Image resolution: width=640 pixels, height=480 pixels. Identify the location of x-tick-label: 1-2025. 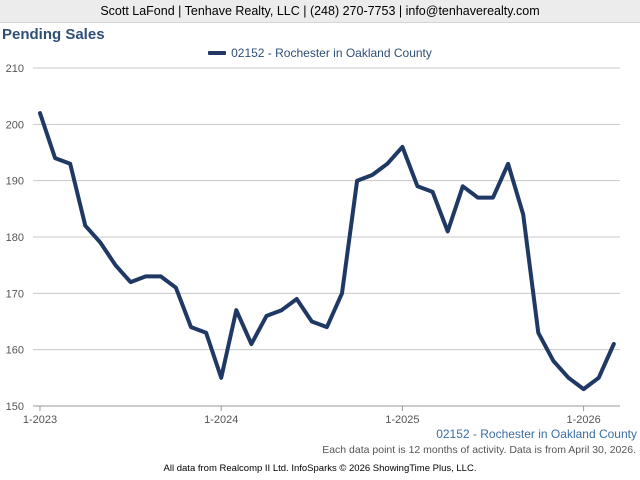
(402, 420).